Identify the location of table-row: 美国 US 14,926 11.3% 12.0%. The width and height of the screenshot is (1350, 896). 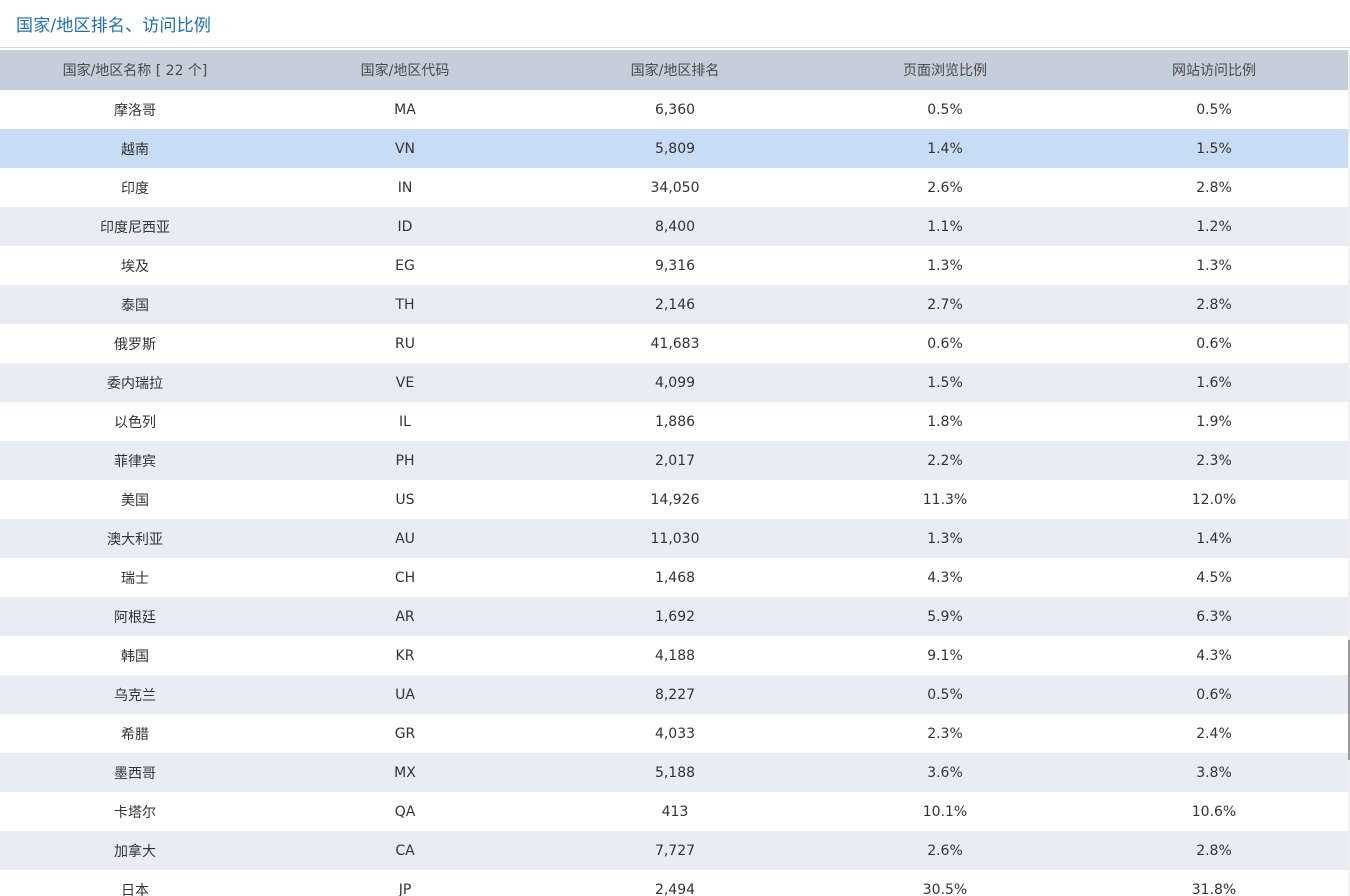
(674, 499).